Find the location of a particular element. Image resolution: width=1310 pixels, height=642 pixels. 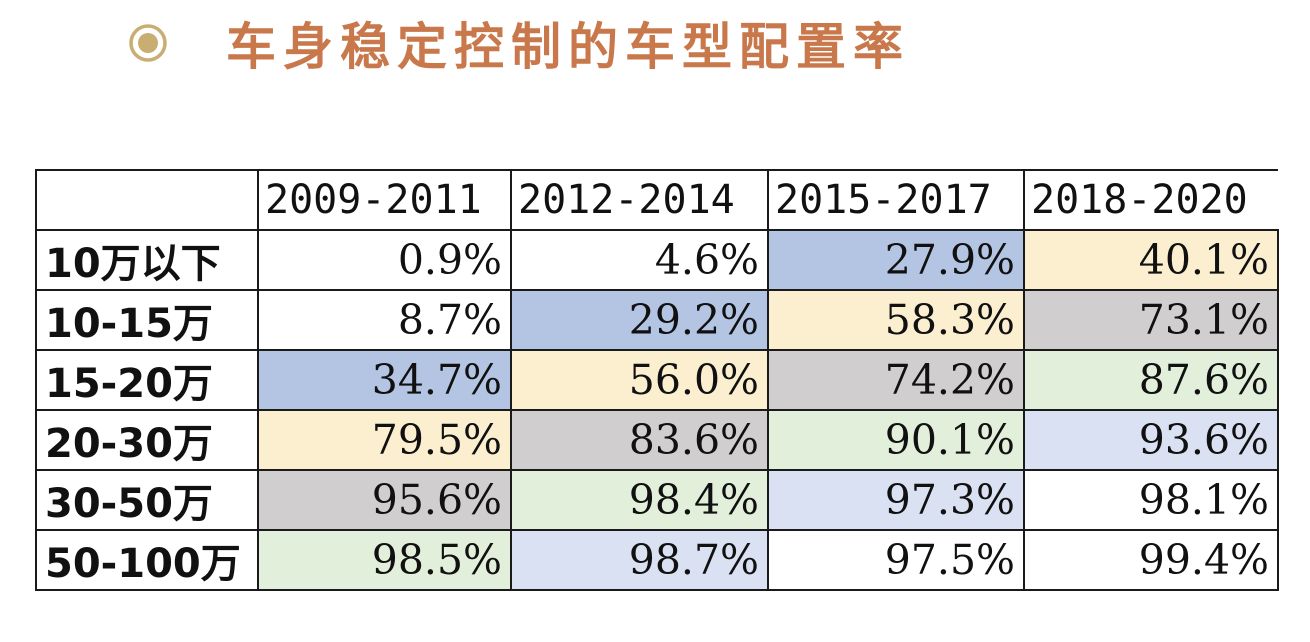

value-cell: 56.0% is located at coordinates (639, 380).